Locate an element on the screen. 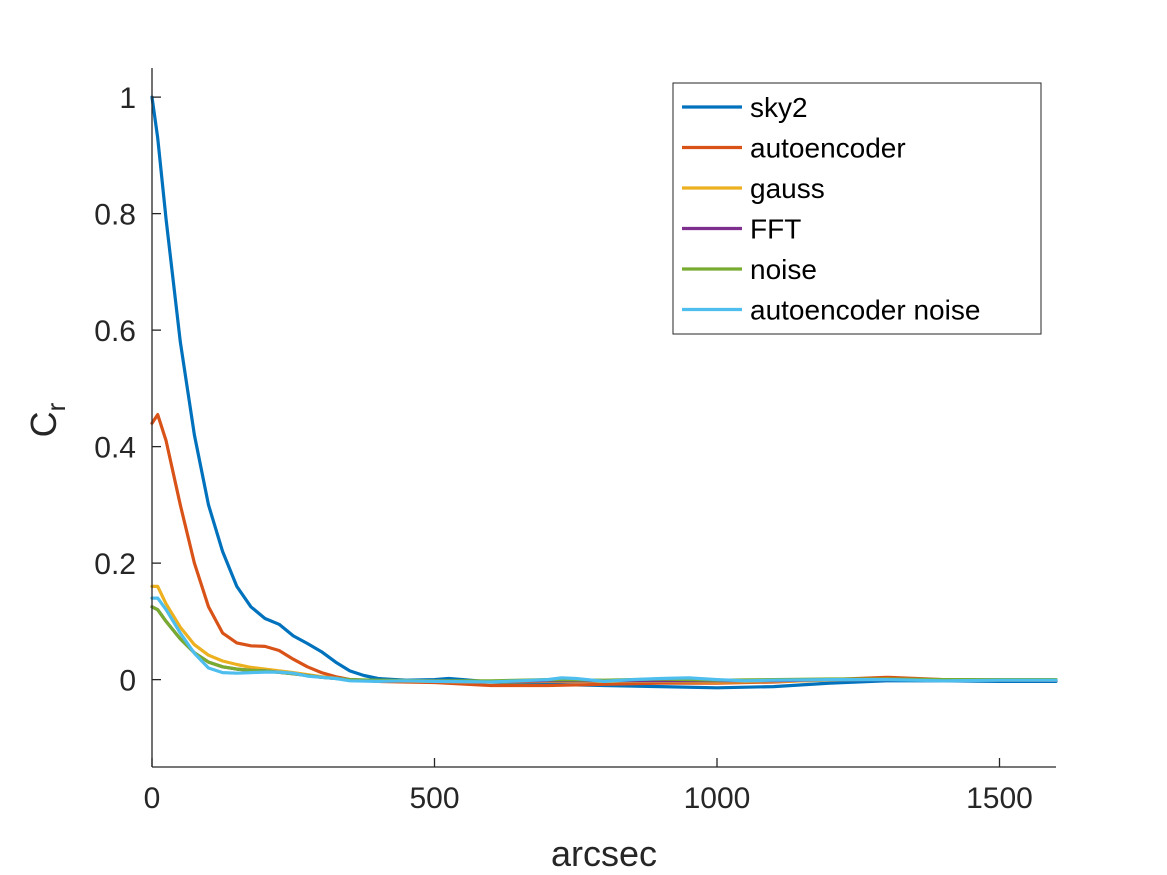  x-tick-label: 500 is located at coordinates (434, 798).